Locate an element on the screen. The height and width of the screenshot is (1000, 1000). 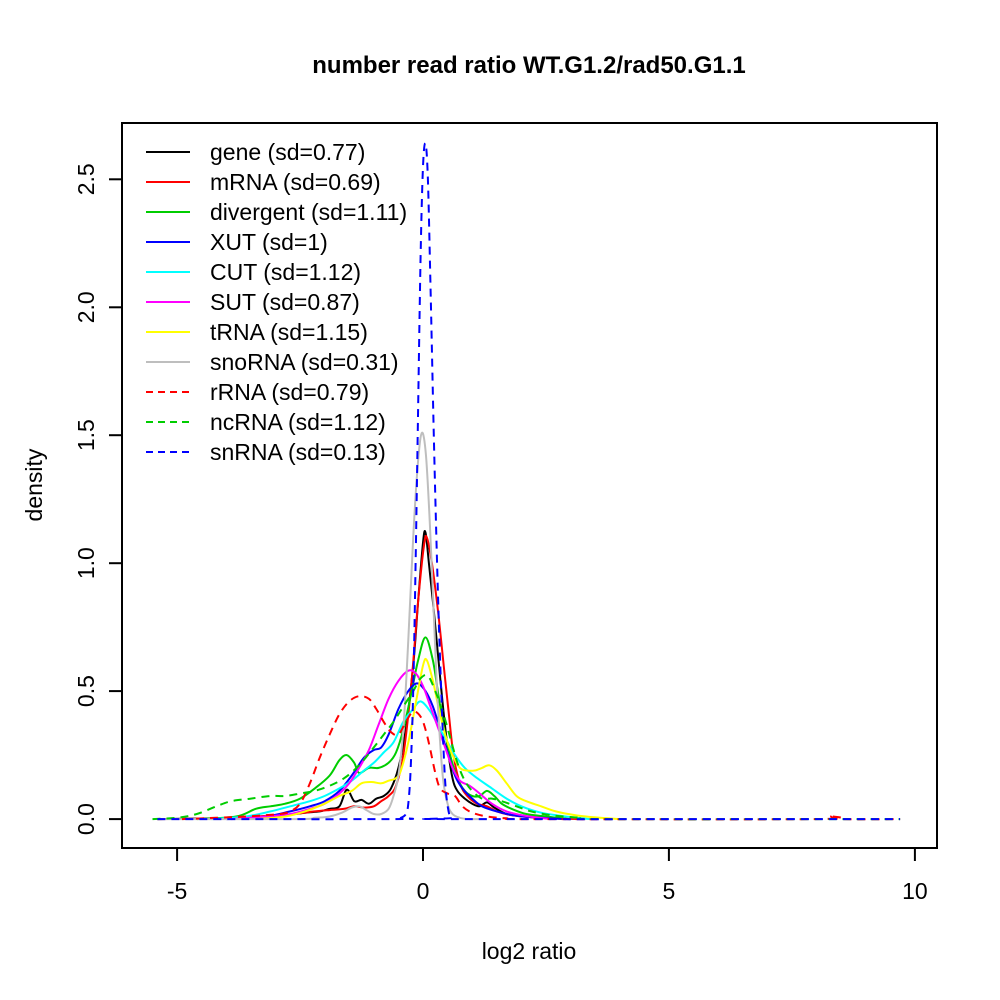
density-curve-XUT is located at coordinates (396, 751).